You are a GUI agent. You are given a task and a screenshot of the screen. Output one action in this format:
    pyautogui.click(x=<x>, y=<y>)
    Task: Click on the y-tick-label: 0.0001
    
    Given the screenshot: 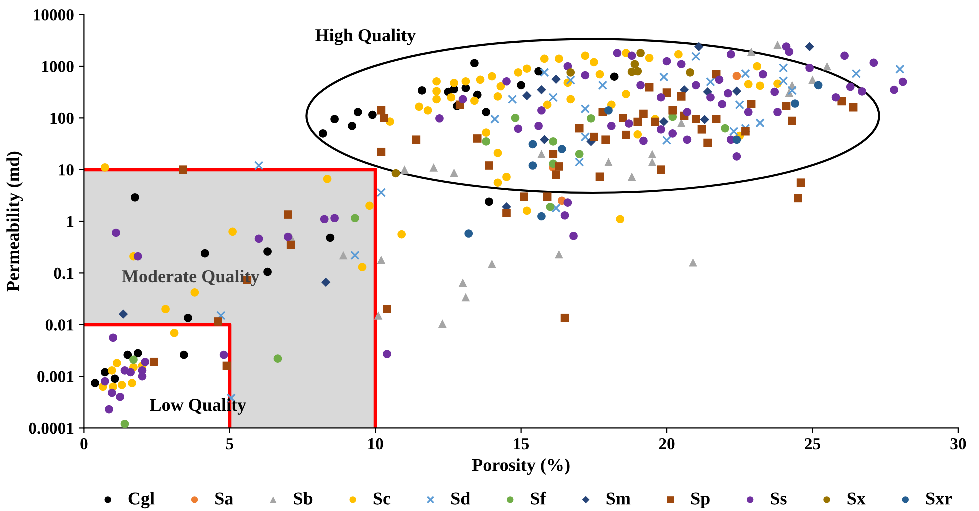 What is the action you would take?
    pyautogui.click(x=51, y=428)
    